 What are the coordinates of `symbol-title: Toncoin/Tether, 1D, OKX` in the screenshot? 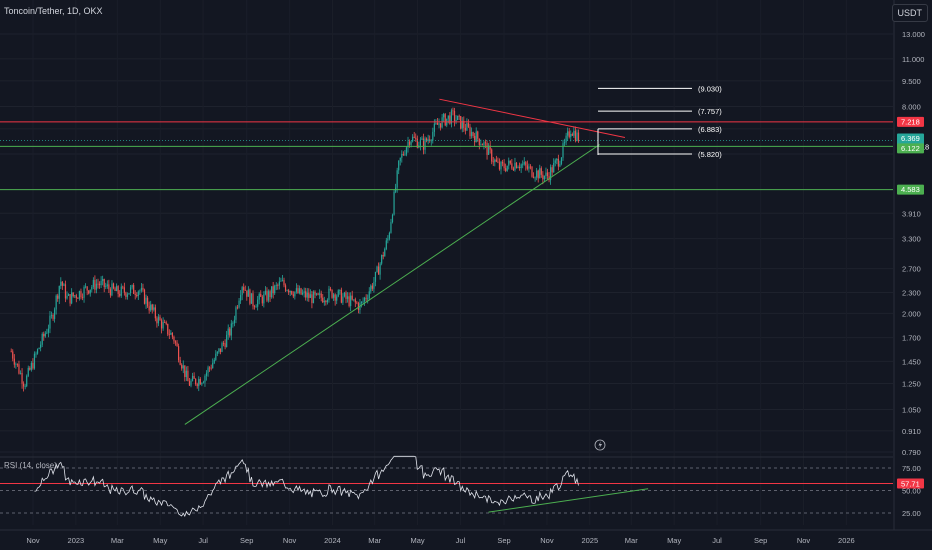 It's located at (53, 11).